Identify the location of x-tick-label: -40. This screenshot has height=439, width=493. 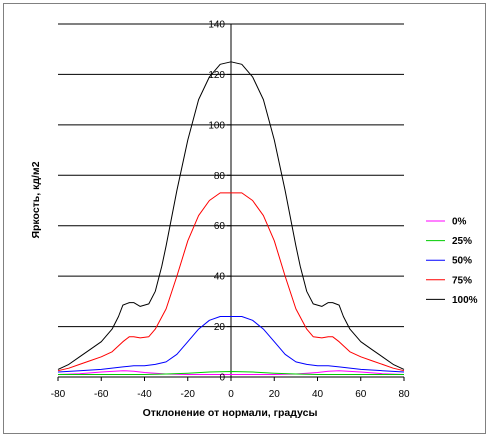
(144, 394).